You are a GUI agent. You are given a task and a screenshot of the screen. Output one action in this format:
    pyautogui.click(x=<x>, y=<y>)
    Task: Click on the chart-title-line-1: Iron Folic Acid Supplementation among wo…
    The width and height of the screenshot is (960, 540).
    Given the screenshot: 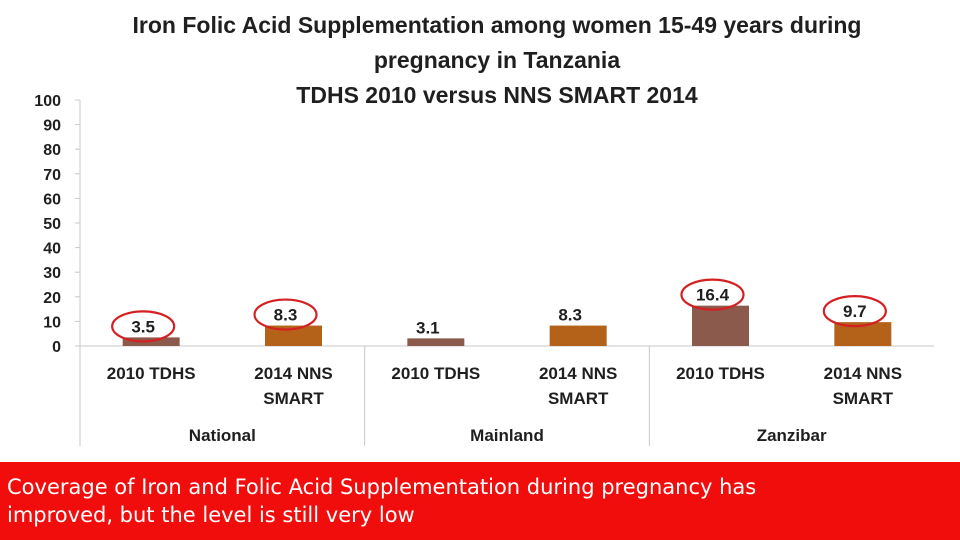 What is the action you would take?
    pyautogui.click(x=497, y=25)
    